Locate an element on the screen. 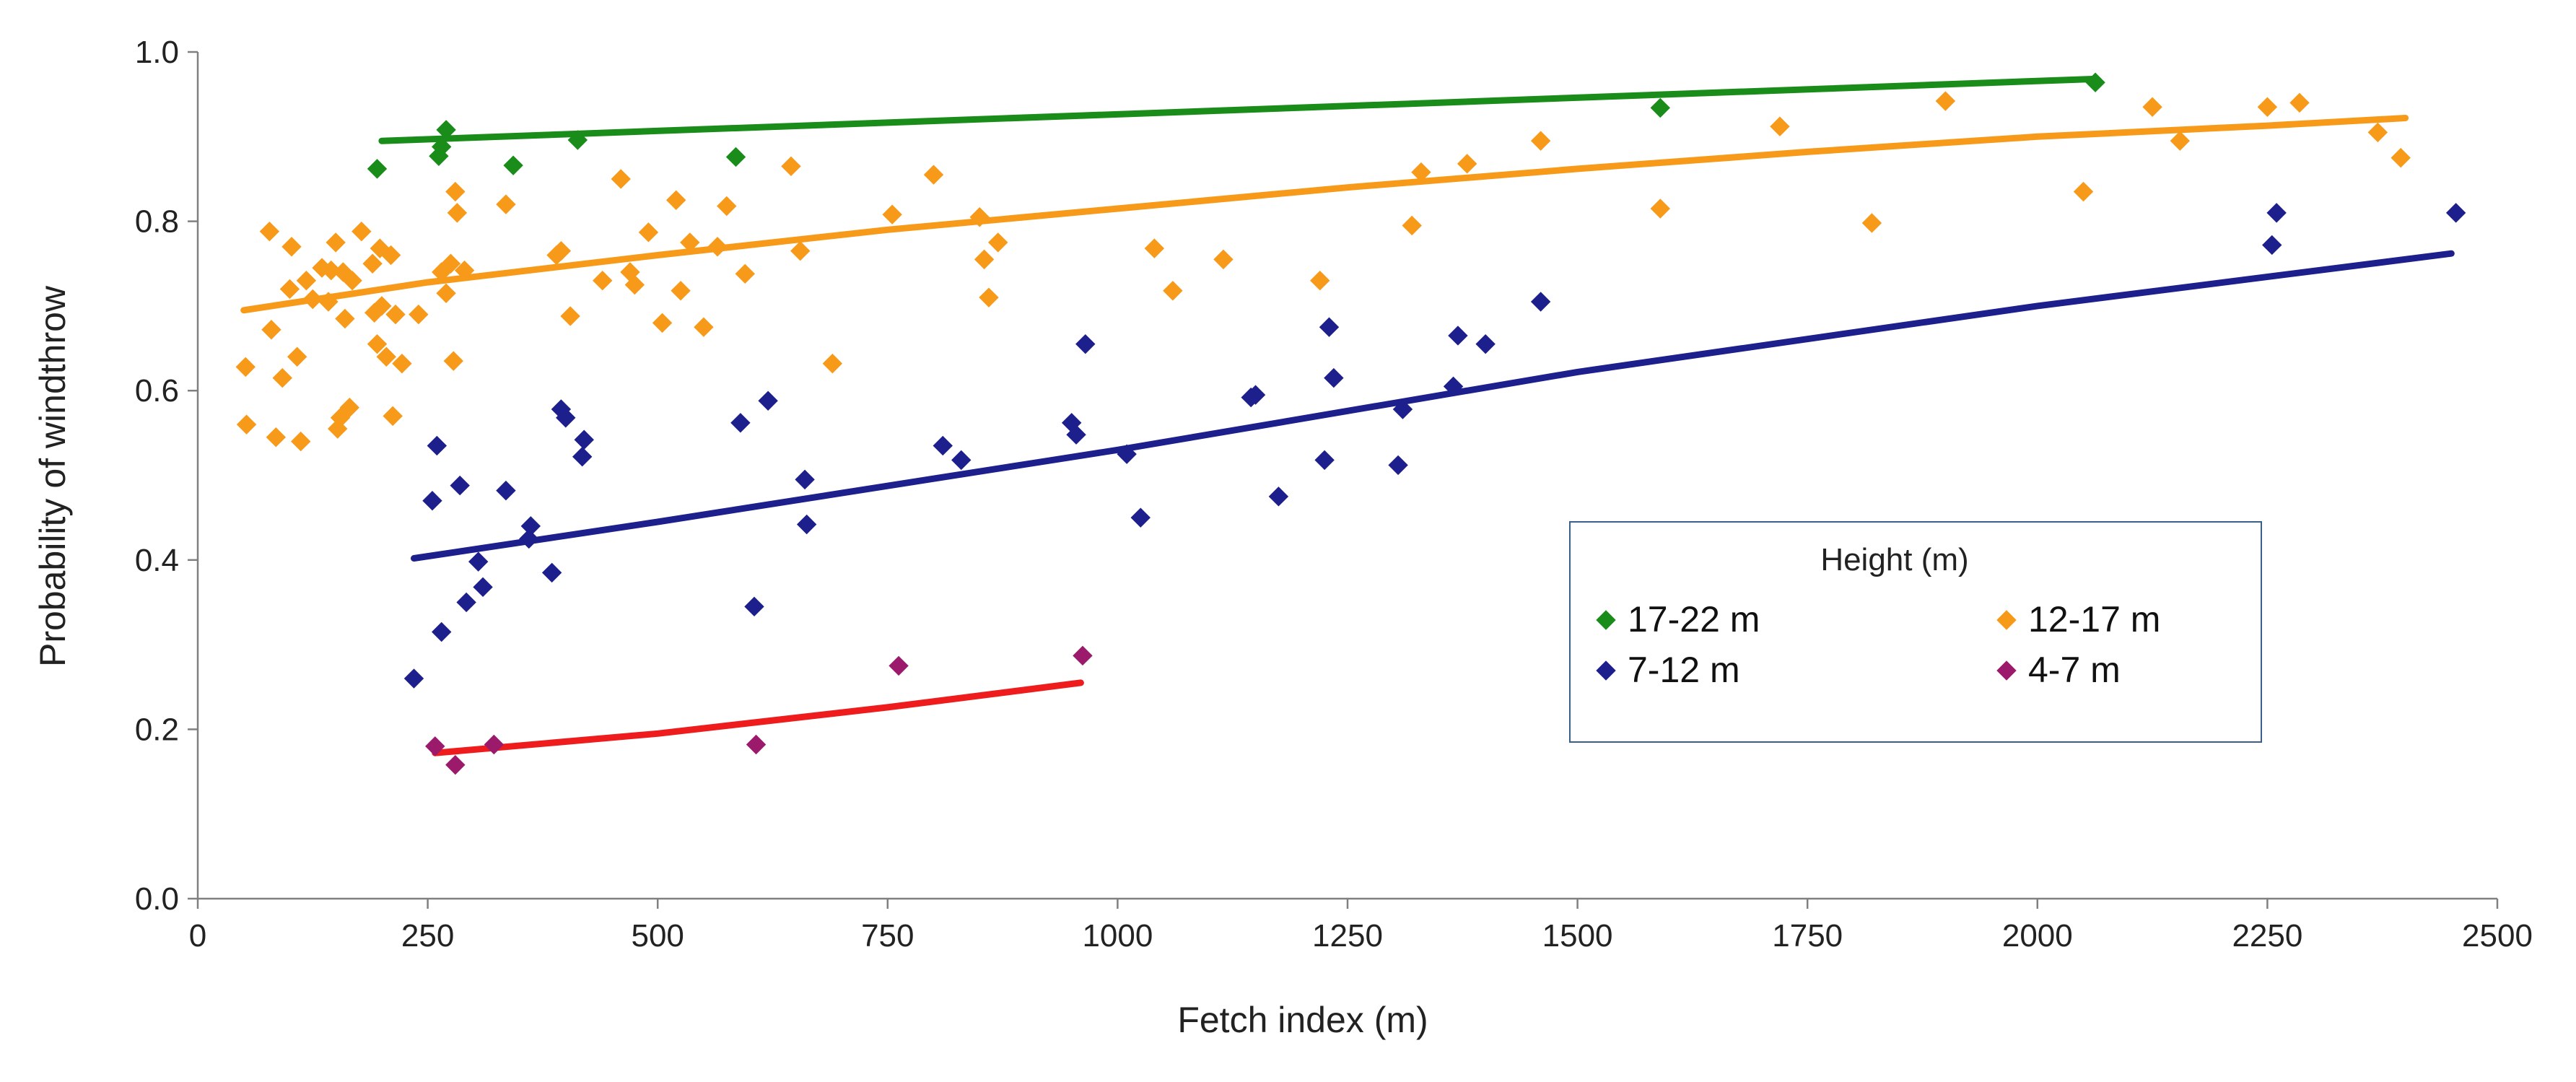  y-tick-label: 0.4 is located at coordinates (157, 560).